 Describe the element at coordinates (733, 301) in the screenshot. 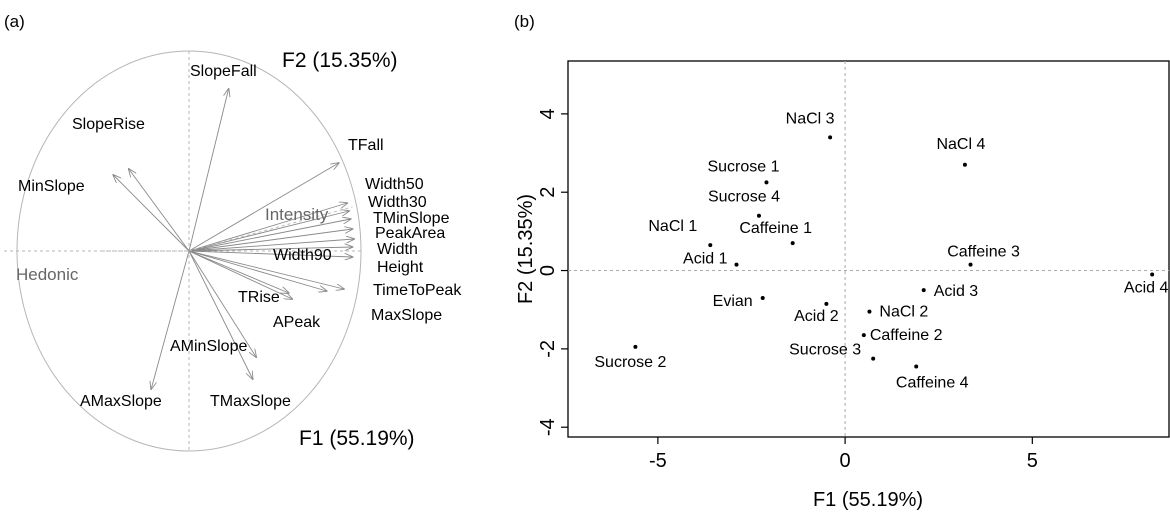

I see `point-label-evian: Evian` at that location.